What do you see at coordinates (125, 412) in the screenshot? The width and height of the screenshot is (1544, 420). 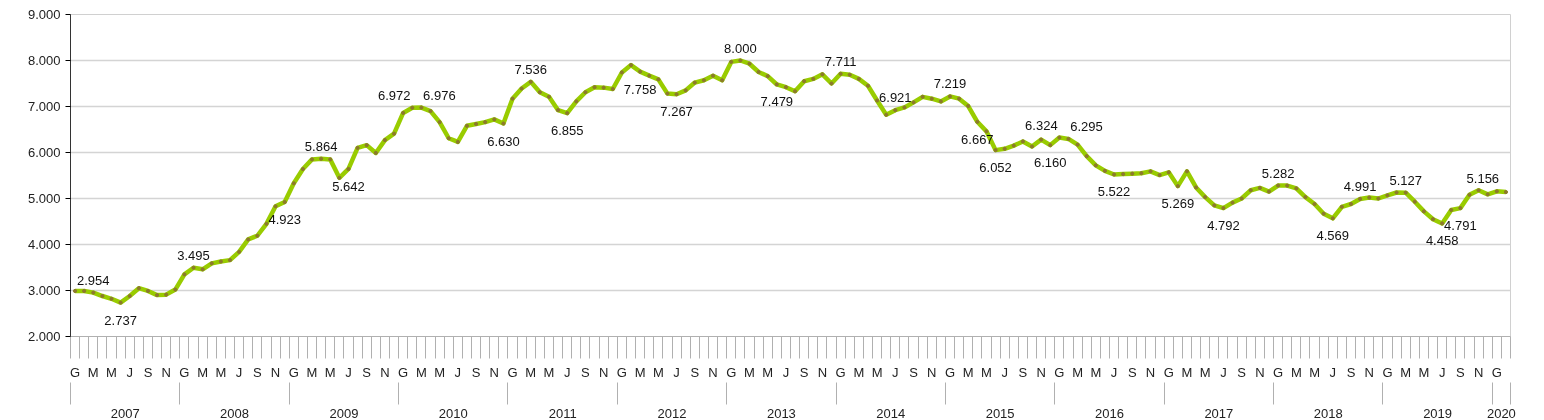 I see `text: 2007` at bounding box center [125, 412].